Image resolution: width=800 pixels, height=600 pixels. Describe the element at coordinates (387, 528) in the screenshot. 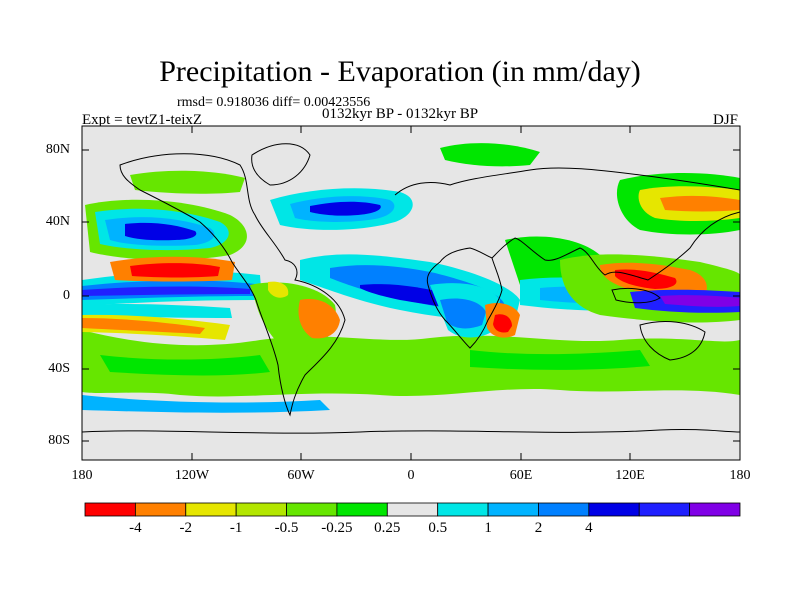

I see `colorbar-label: 0.25` at that location.